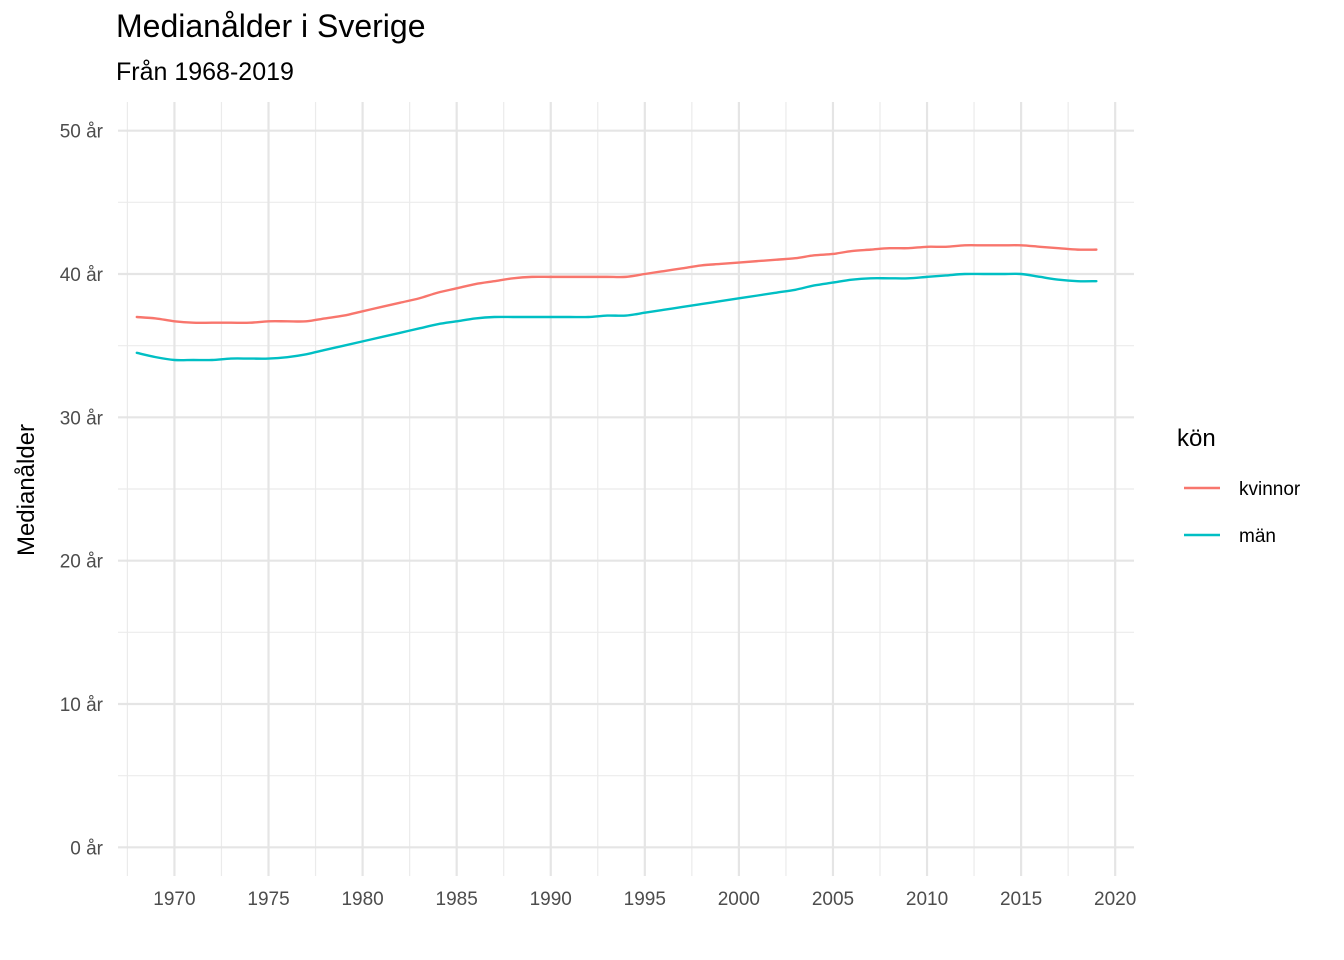 The height and width of the screenshot is (960, 1344). What do you see at coordinates (271, 26) in the screenshot?
I see `chart-title: Medianålder i Sverige` at bounding box center [271, 26].